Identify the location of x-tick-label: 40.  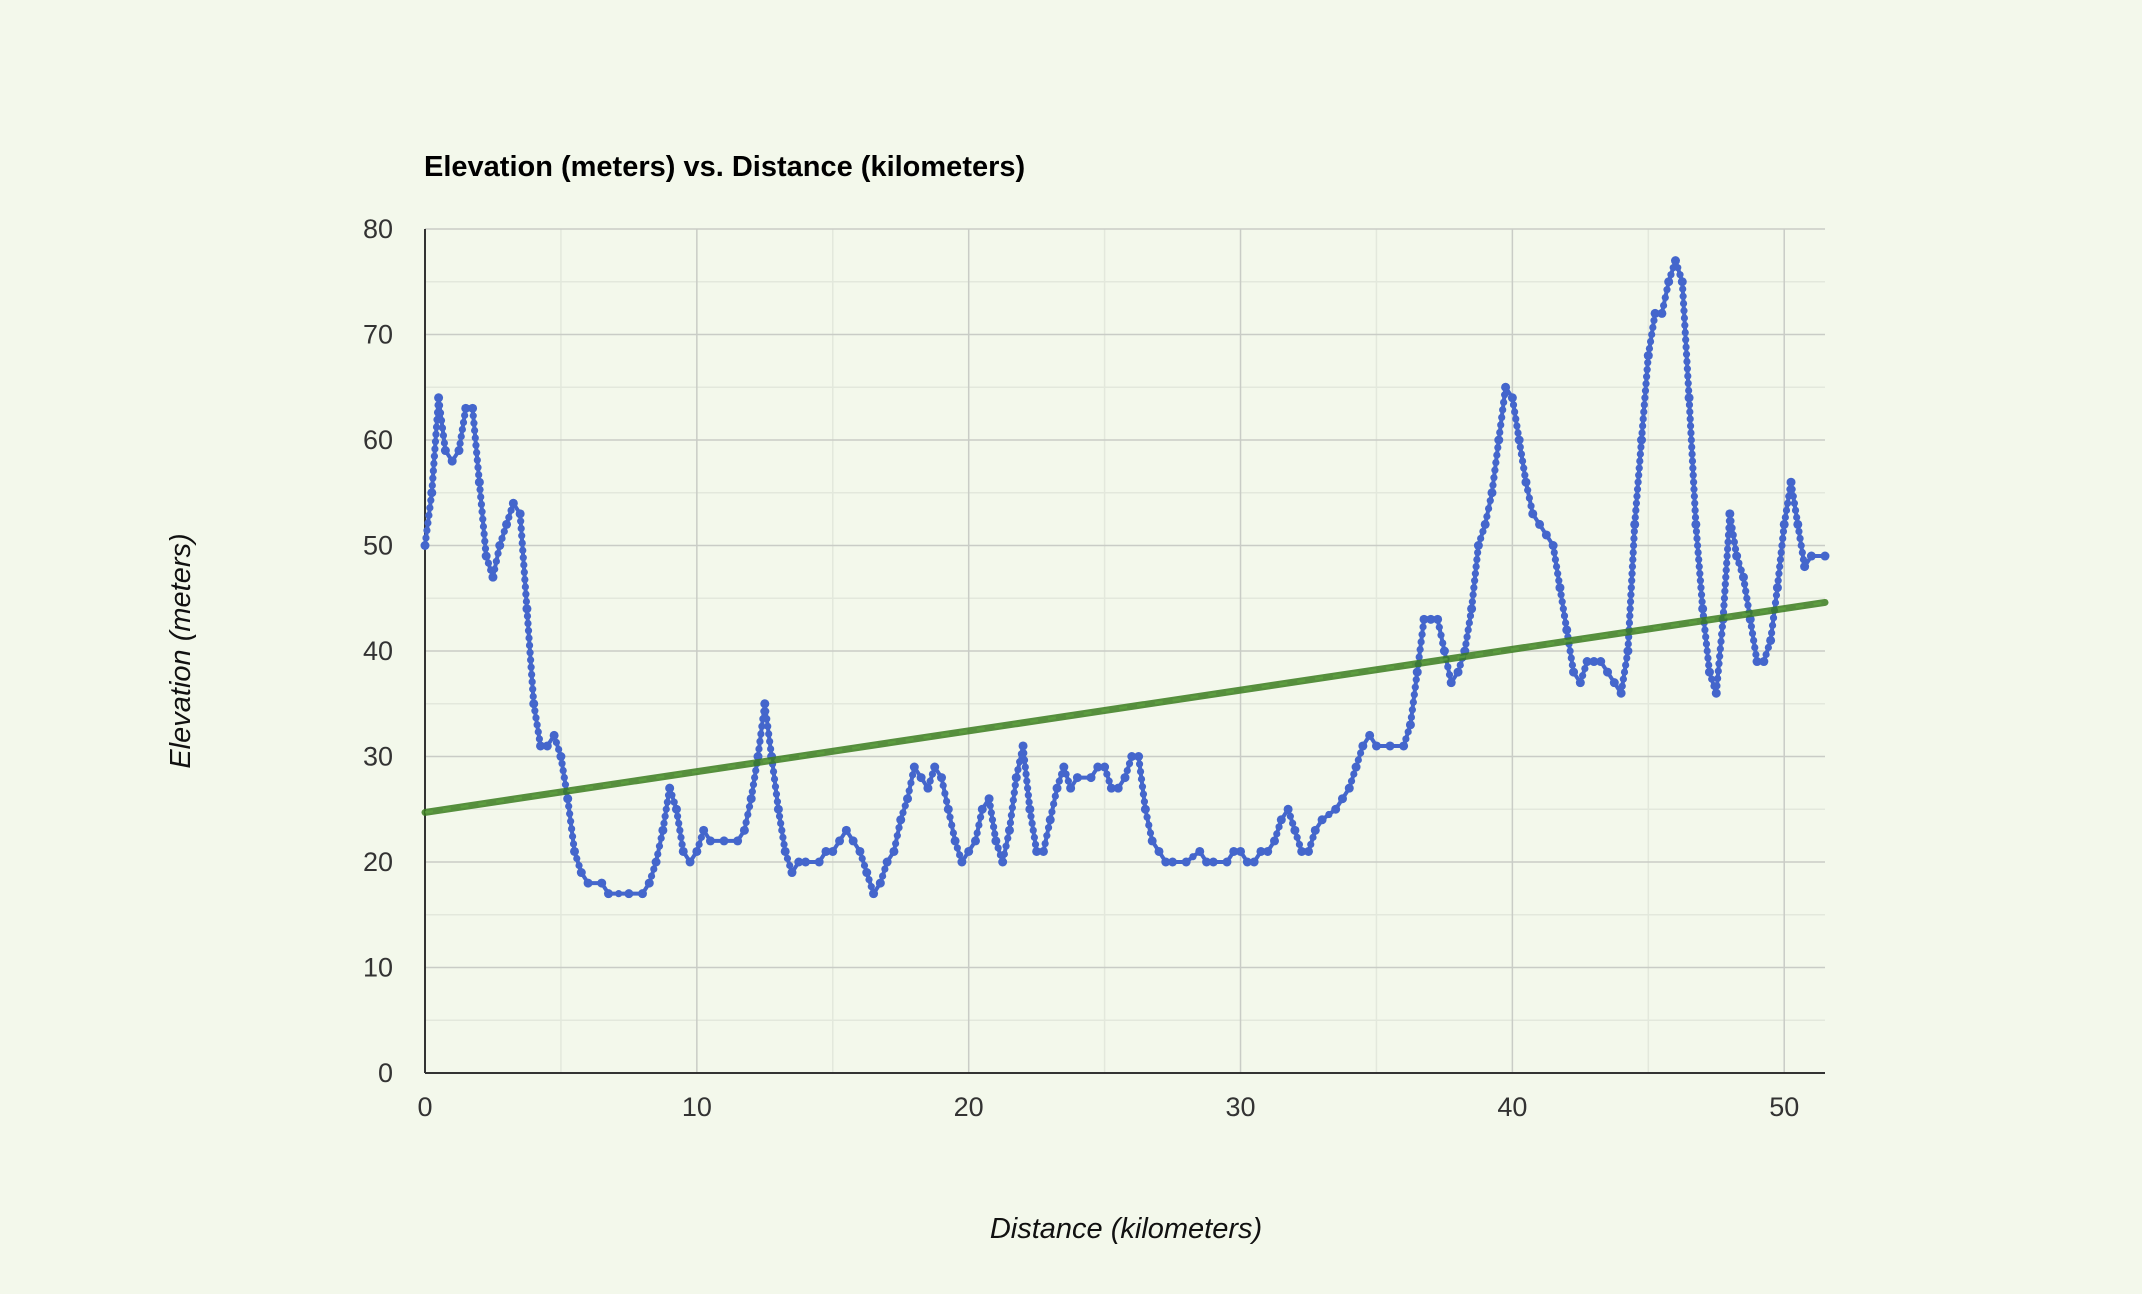
(1512, 1107).